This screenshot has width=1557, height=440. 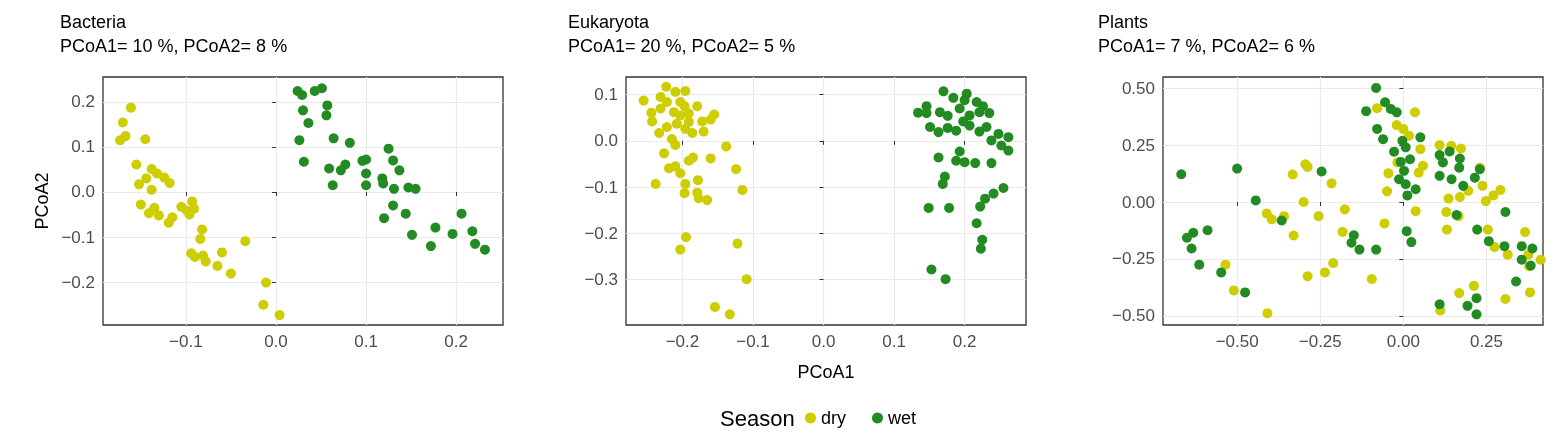 I want to click on legend-label: dry, so click(x=834, y=418).